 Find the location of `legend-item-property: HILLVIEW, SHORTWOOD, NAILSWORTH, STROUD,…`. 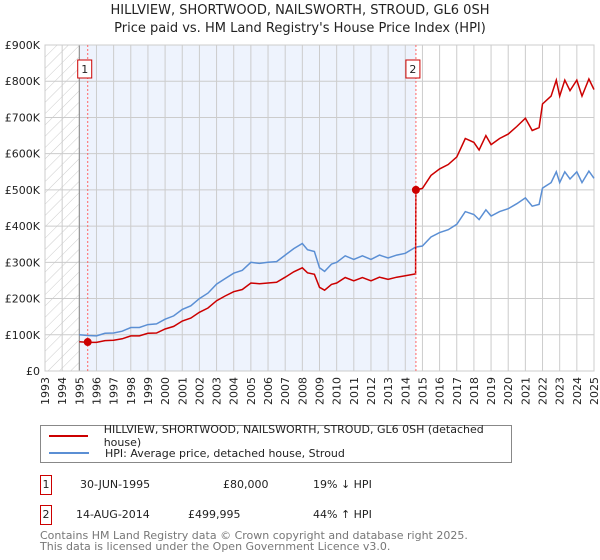

legend-item-property: HILLVIEW, SHORTWOOD, NAILSWORTH, STROUD,… is located at coordinates (280, 436).